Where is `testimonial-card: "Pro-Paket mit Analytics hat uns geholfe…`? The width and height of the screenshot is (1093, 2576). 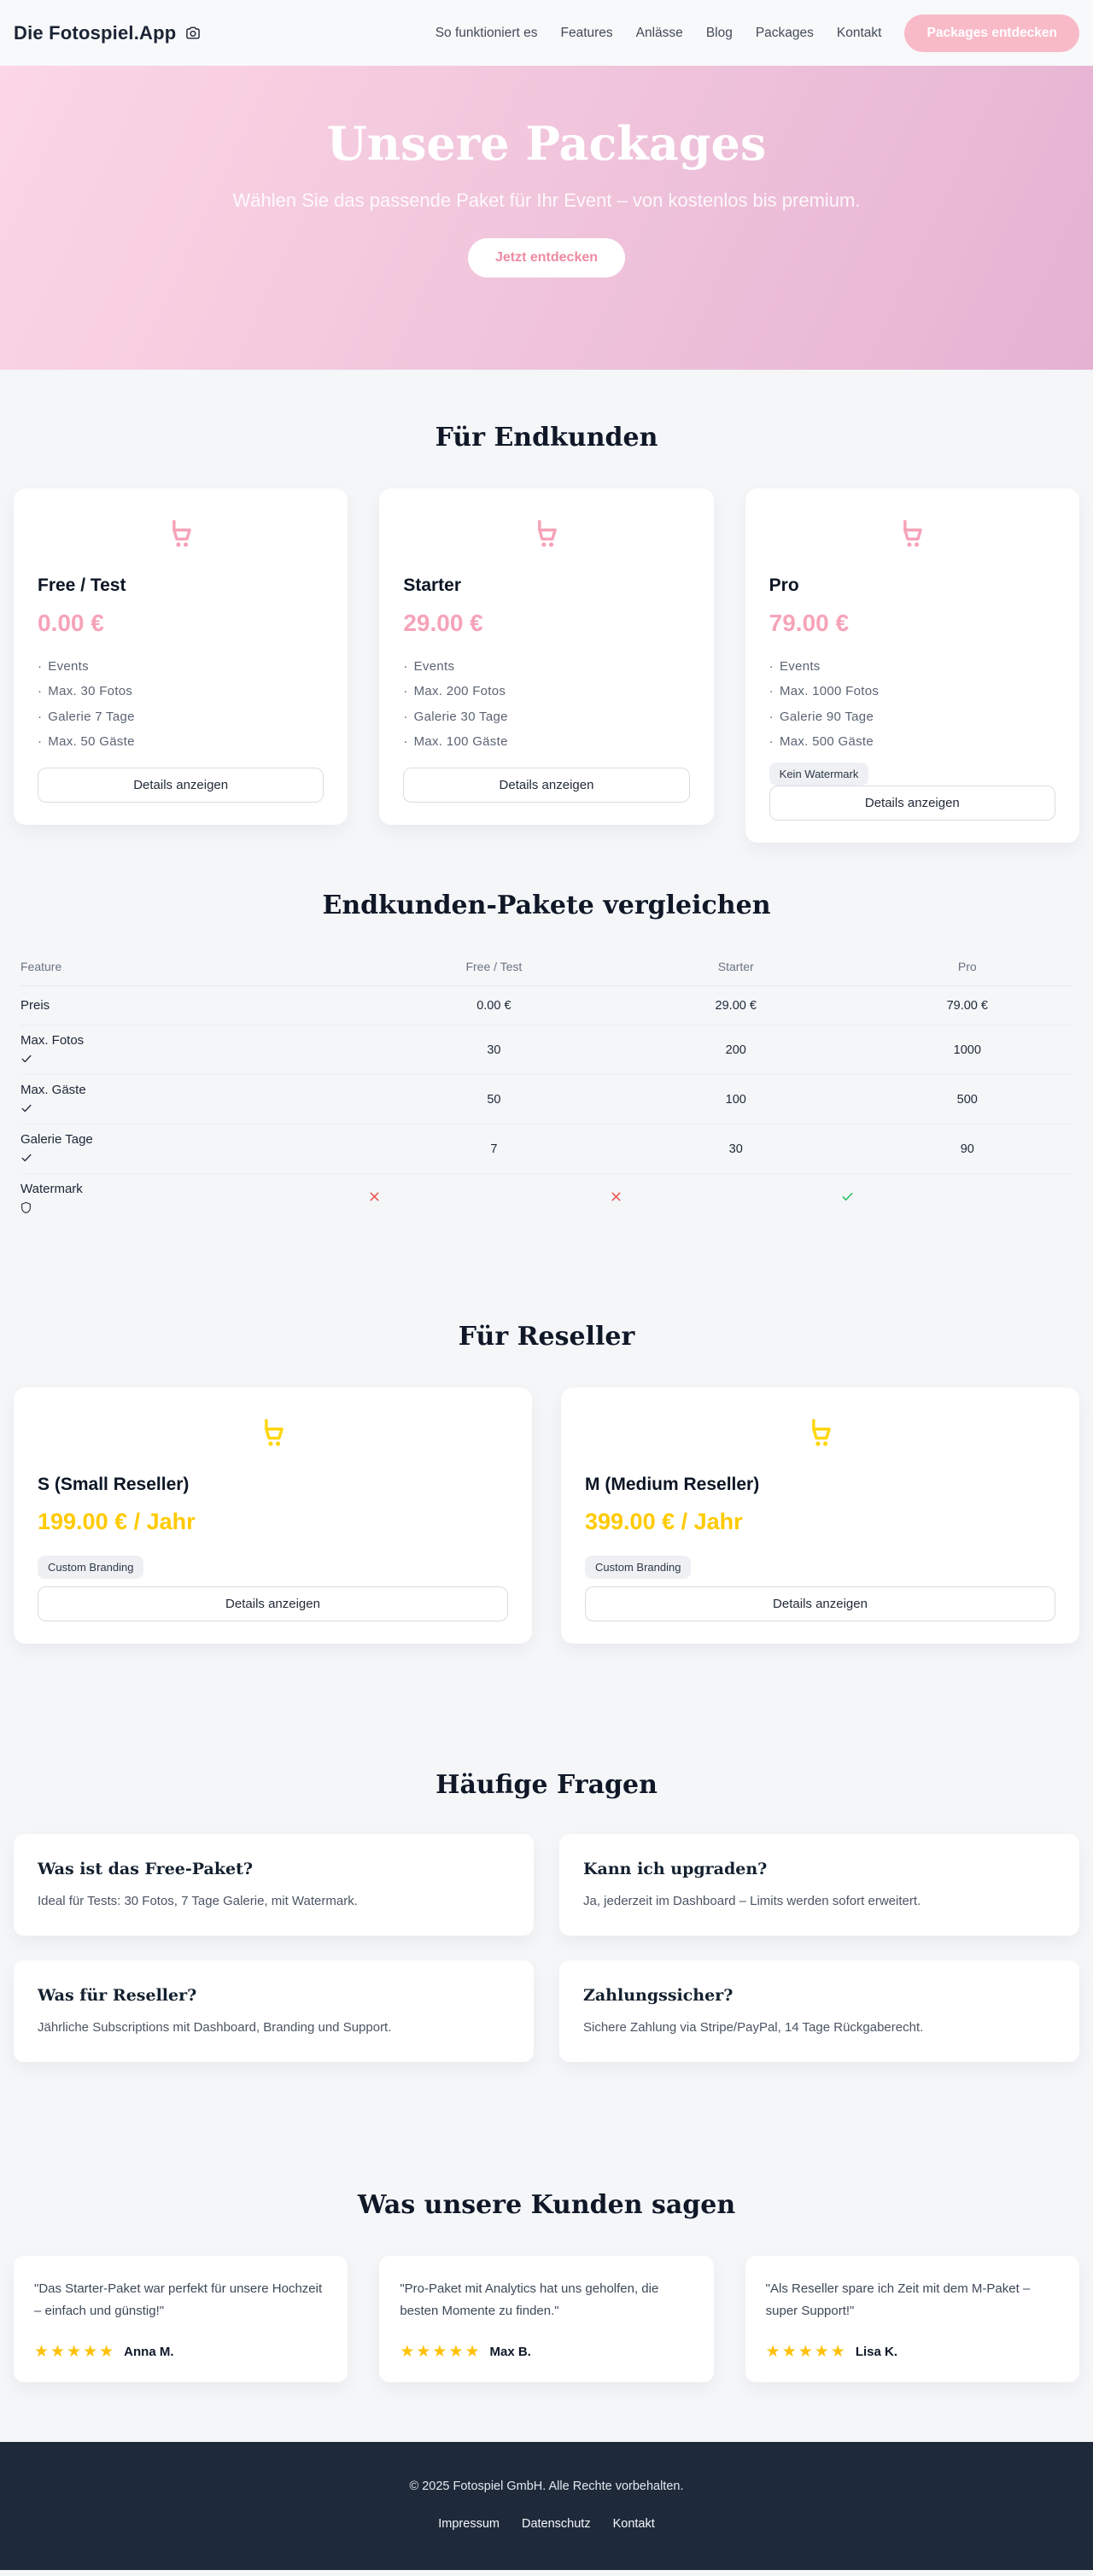 testimonial-card: "Pro-Paket mit Analytics hat uns geholfe… is located at coordinates (546, 2319).